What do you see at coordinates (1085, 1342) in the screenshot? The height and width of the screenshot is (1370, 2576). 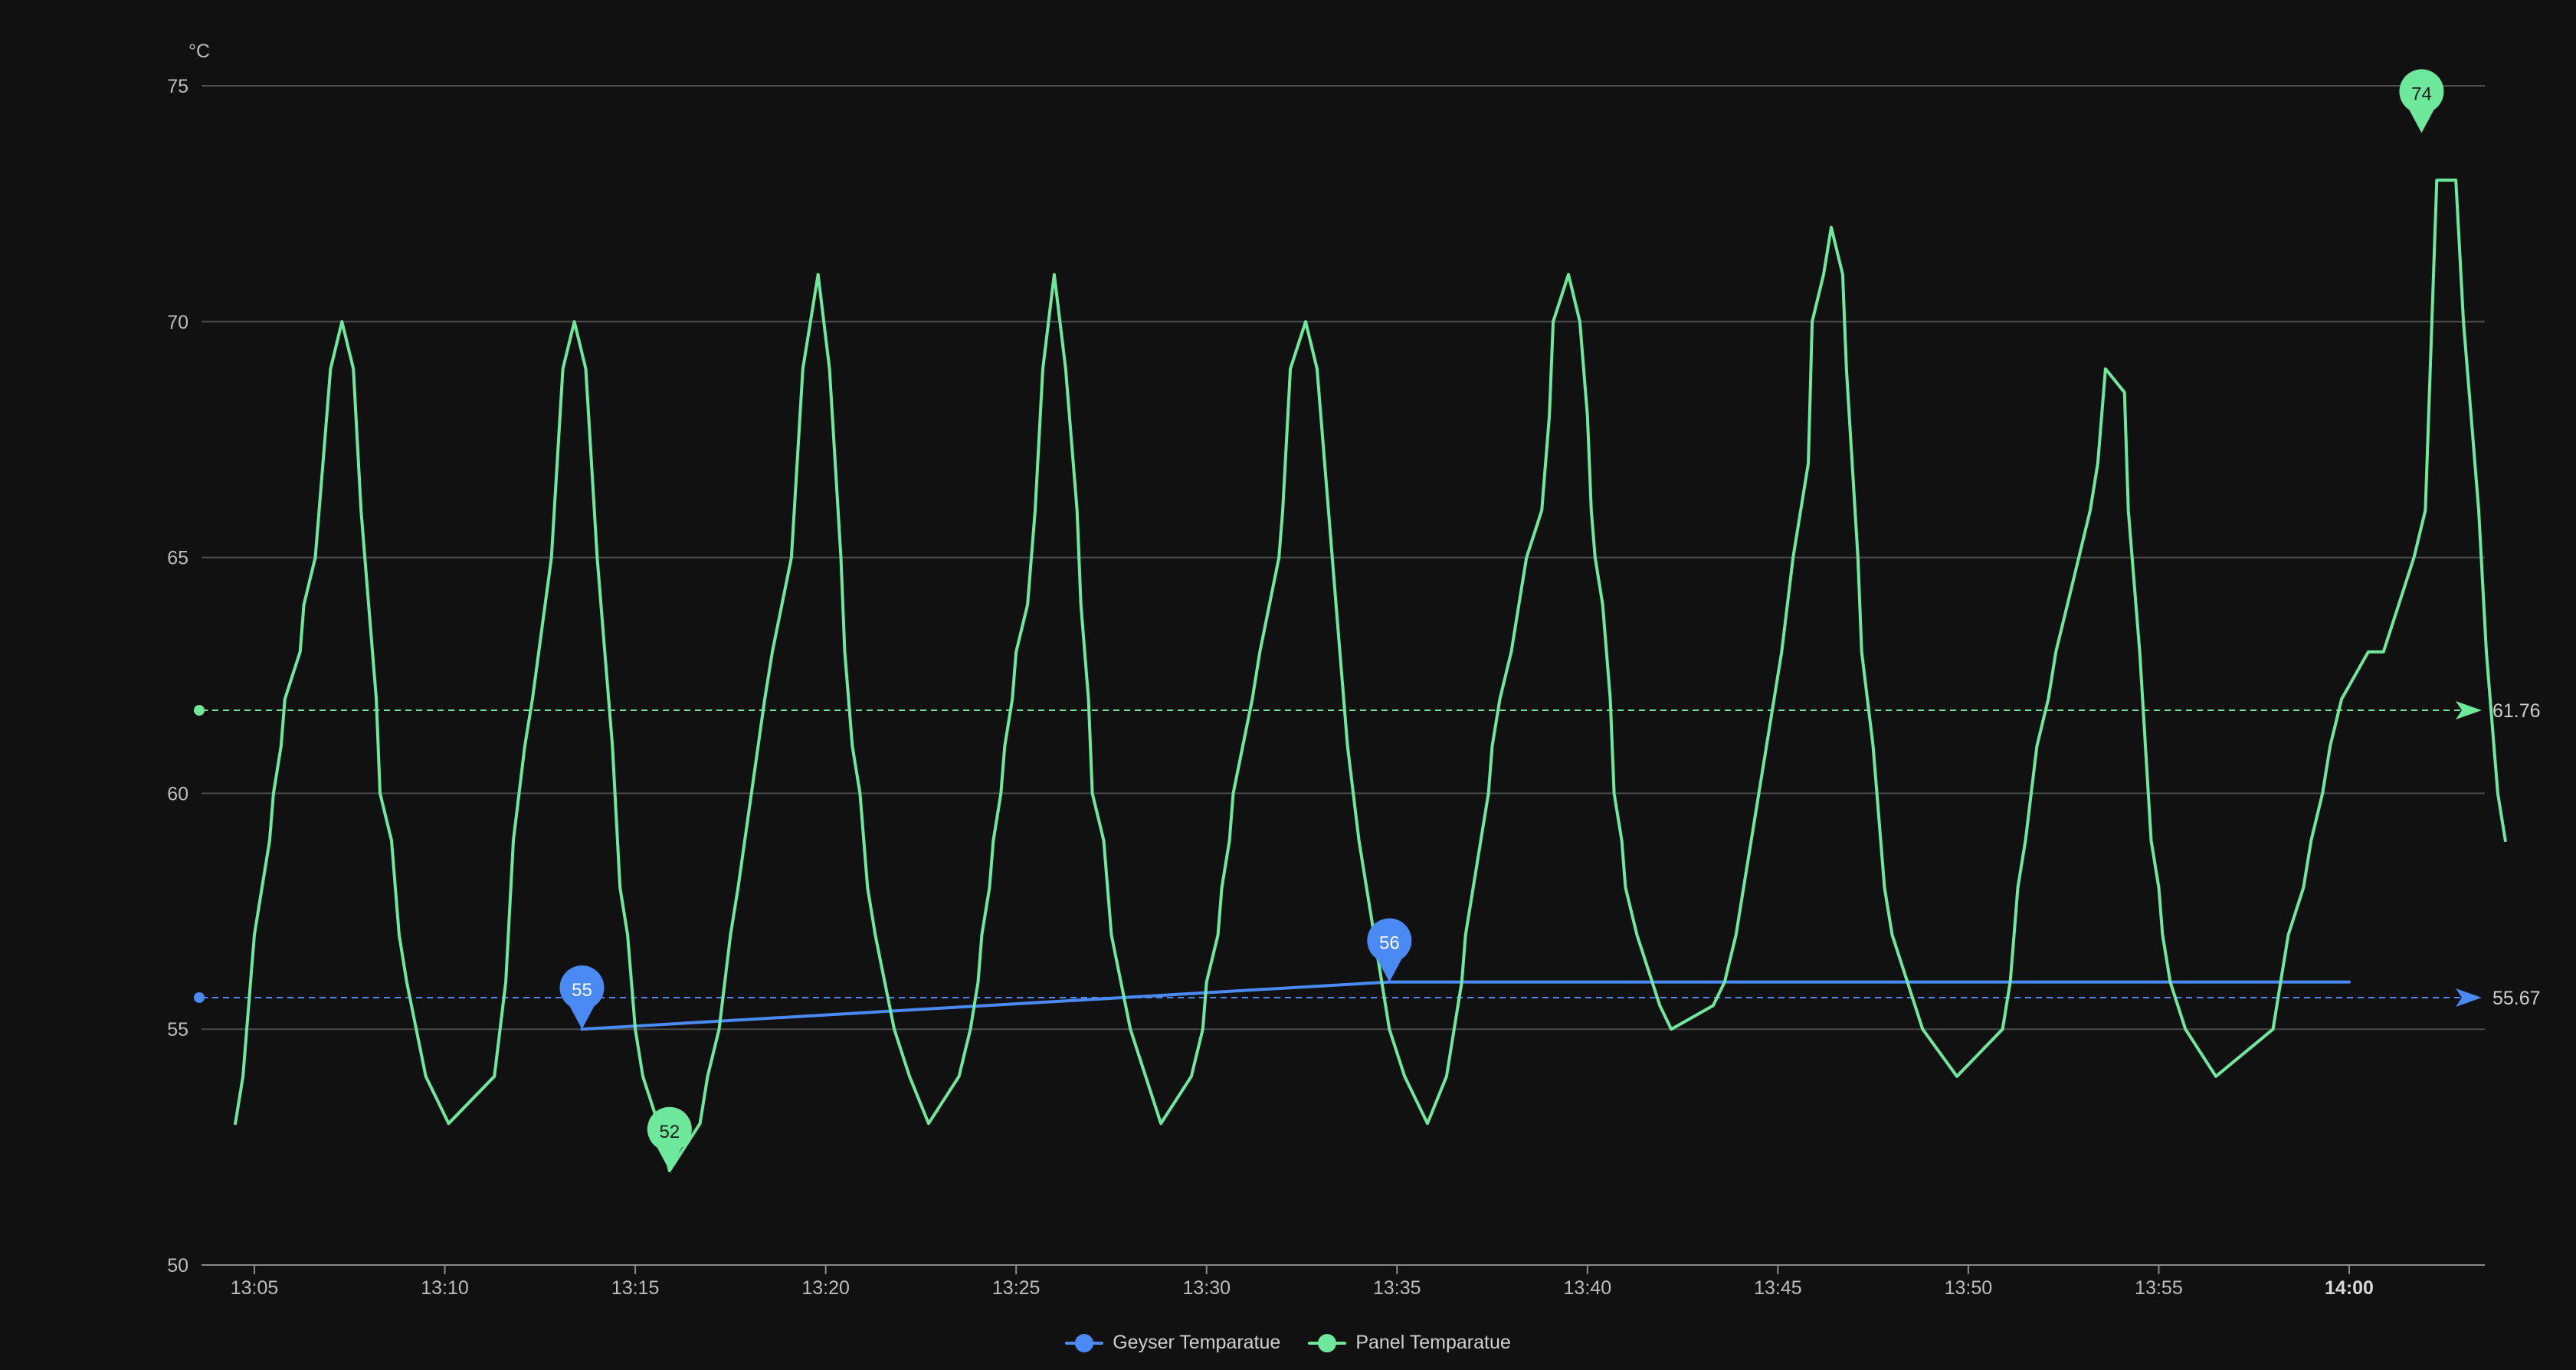 I see `legend-swatch-geyser` at bounding box center [1085, 1342].